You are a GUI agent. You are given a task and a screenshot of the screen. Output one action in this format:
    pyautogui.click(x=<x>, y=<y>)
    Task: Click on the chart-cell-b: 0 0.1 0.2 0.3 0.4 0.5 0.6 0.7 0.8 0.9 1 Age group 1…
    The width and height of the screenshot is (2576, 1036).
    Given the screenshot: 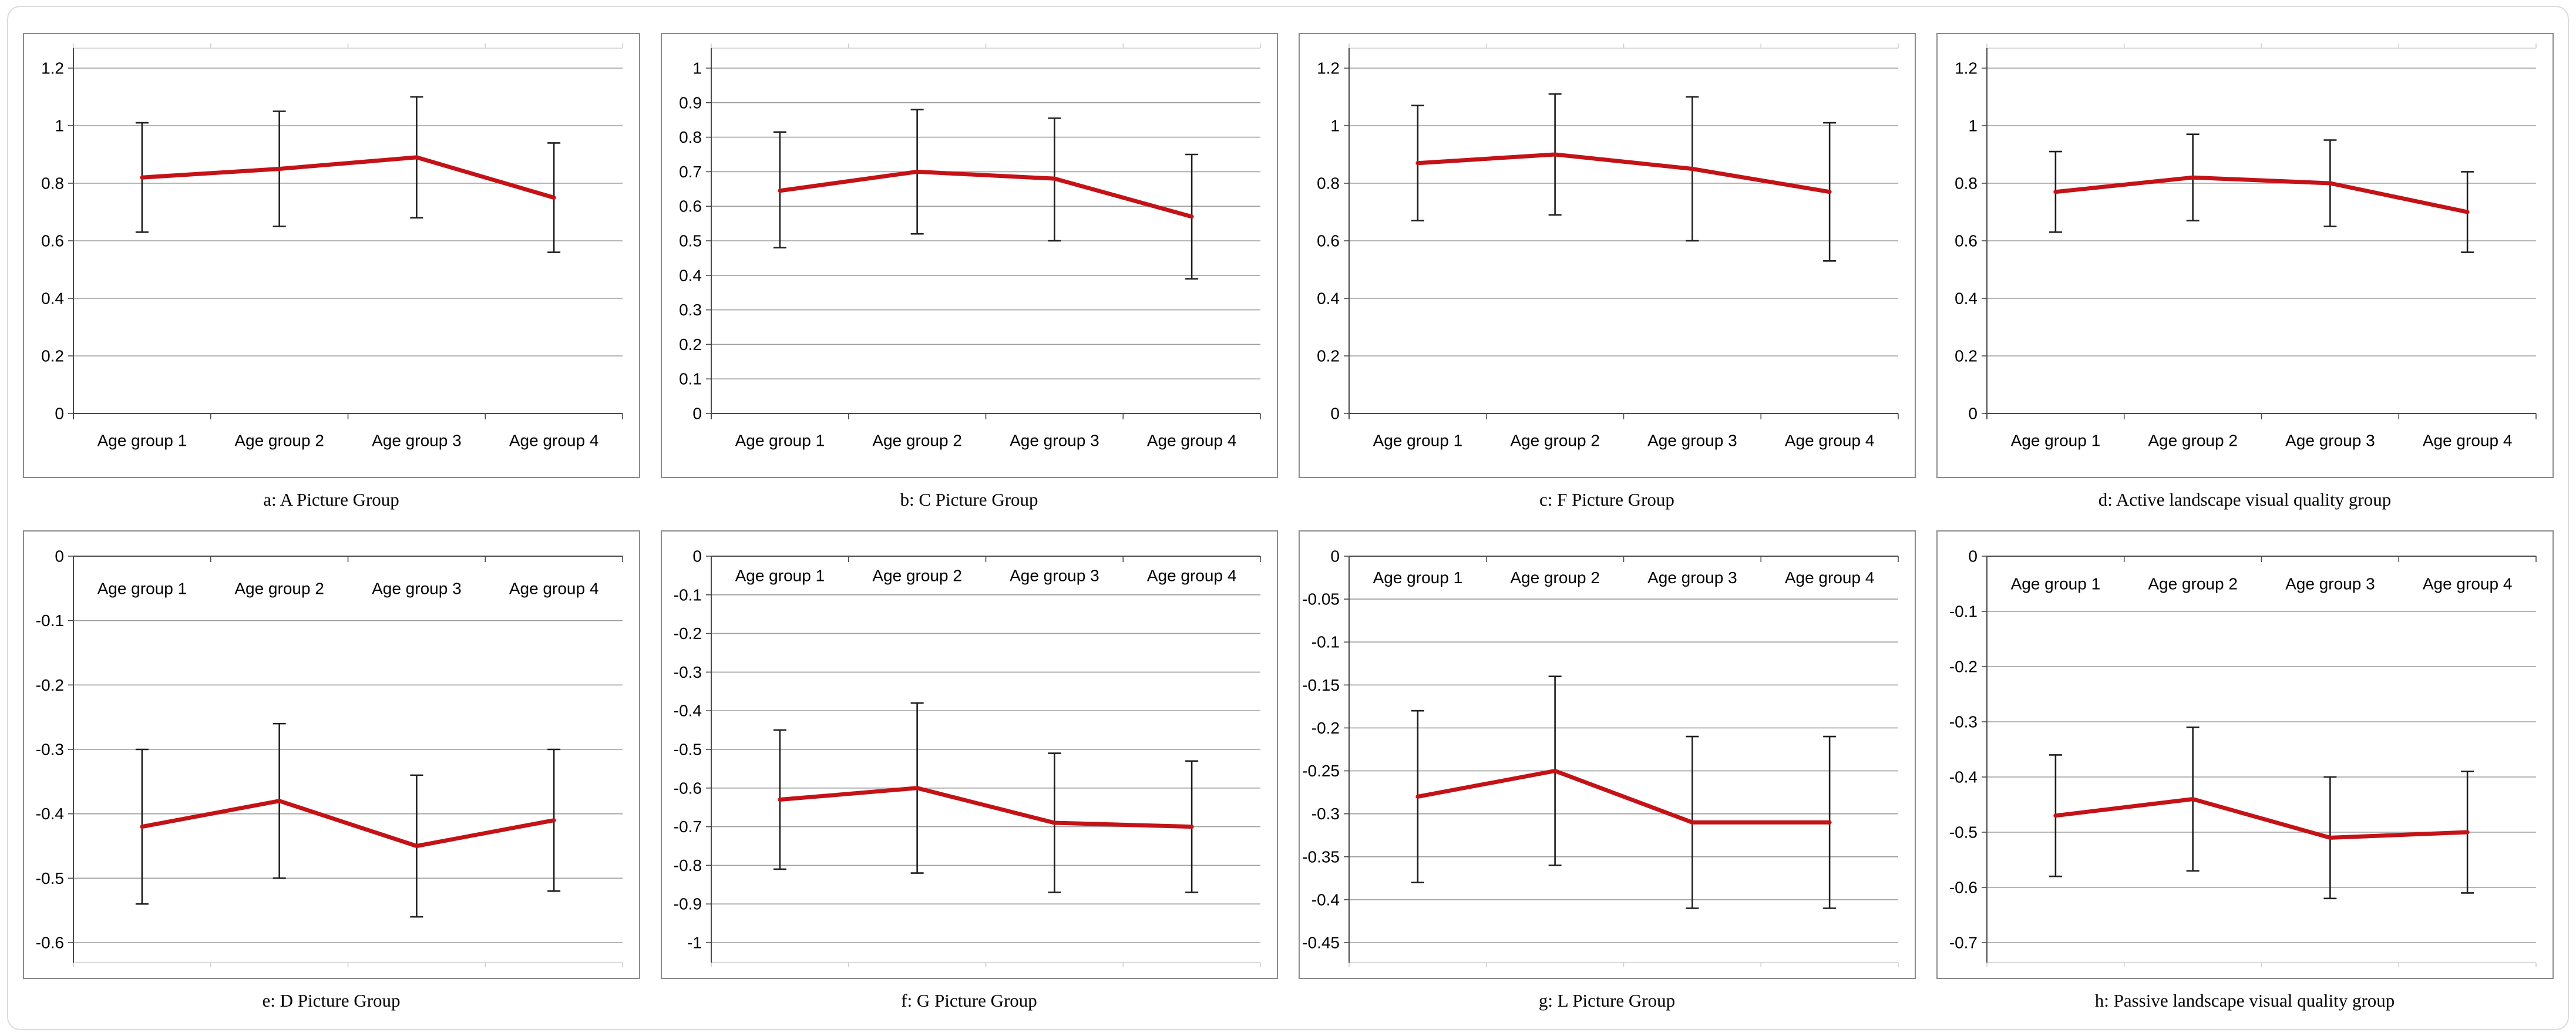 What is the action you would take?
    pyautogui.click(x=969, y=274)
    